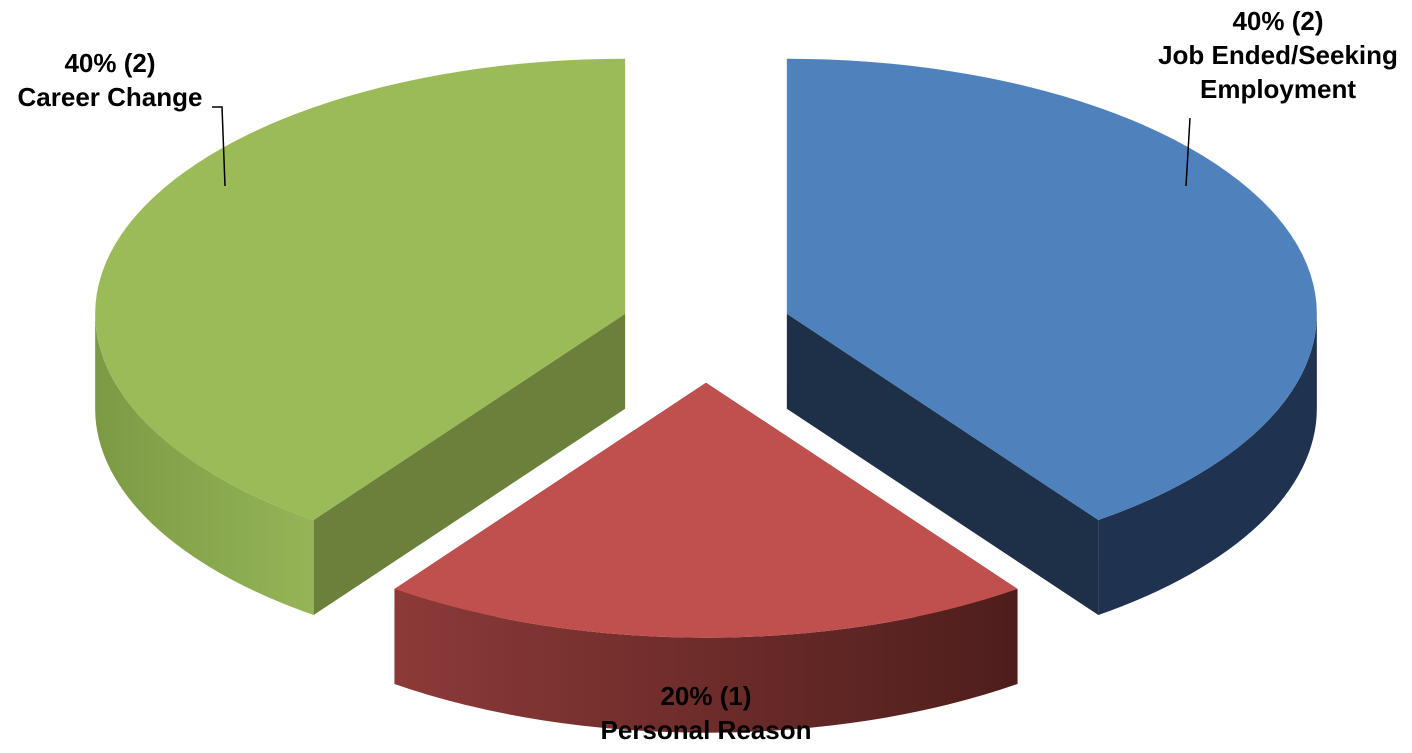 This screenshot has height=753, width=1412. Describe the element at coordinates (204, 464) in the screenshot. I see `pie-slice-side-career-change` at that location.